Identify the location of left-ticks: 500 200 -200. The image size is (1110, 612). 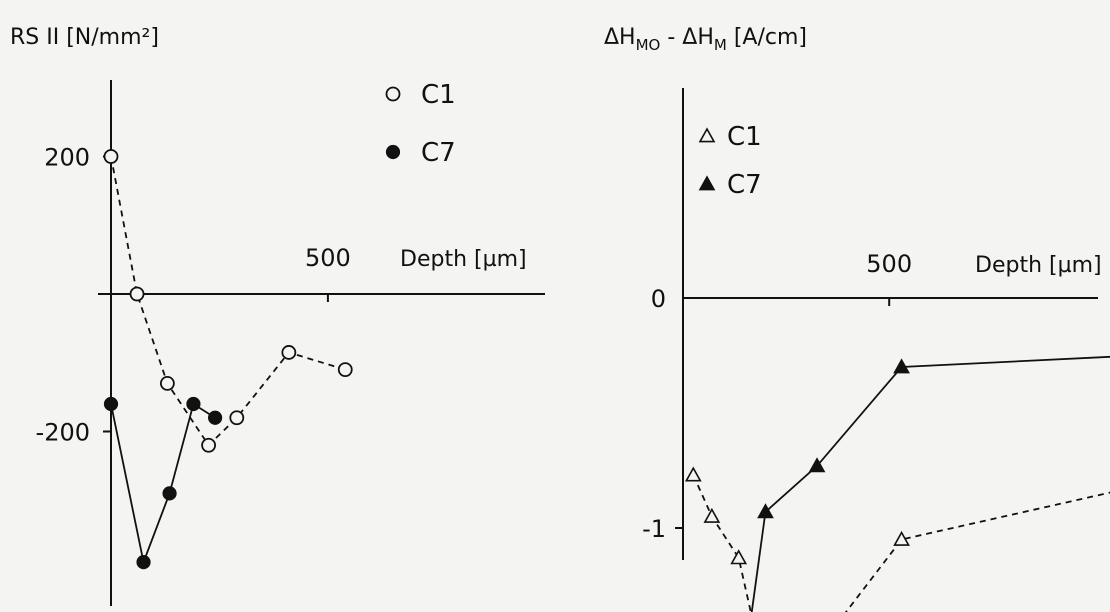
(193, 295).